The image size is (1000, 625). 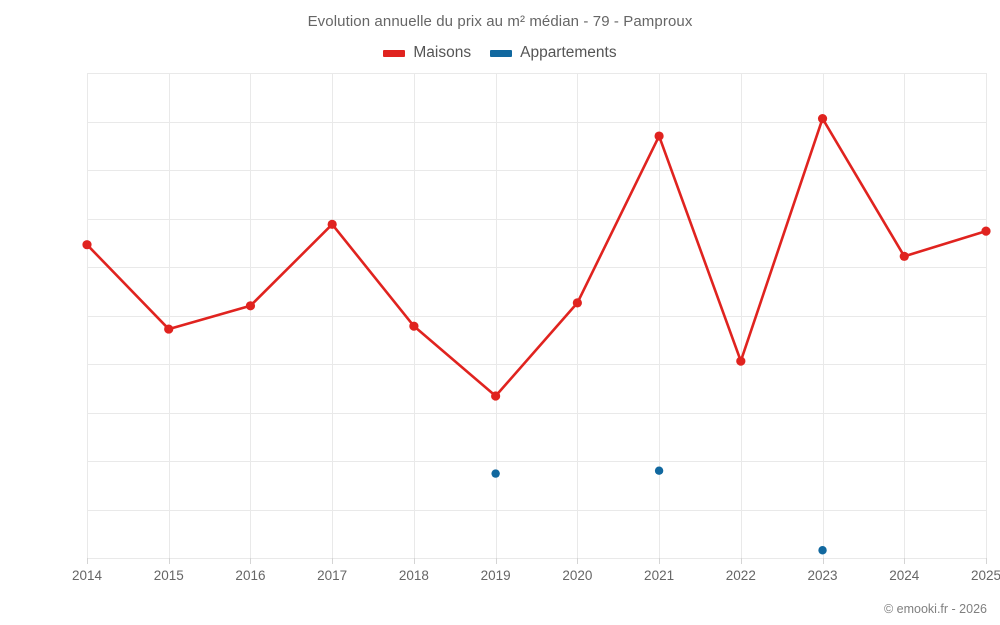 I want to click on data-point: Maisons 2015: 836, so click(x=169, y=329).